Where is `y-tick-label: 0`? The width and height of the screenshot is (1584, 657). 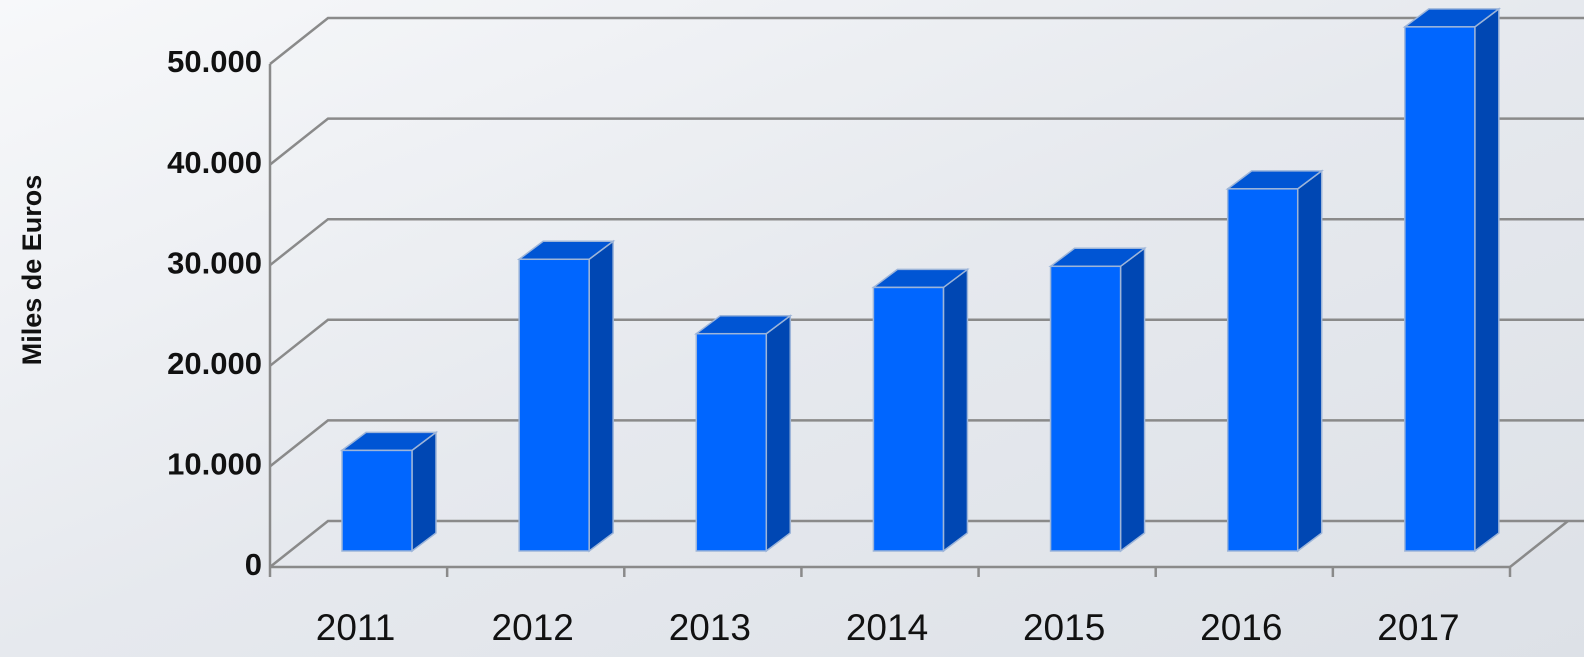 y-tick-label: 0 is located at coordinates (253, 564).